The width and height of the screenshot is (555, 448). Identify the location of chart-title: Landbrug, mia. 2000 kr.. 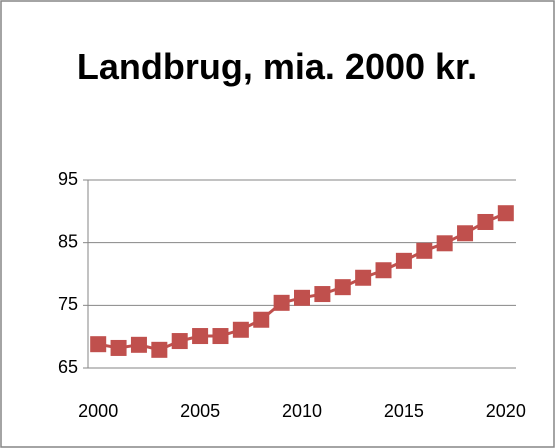
(277, 66).